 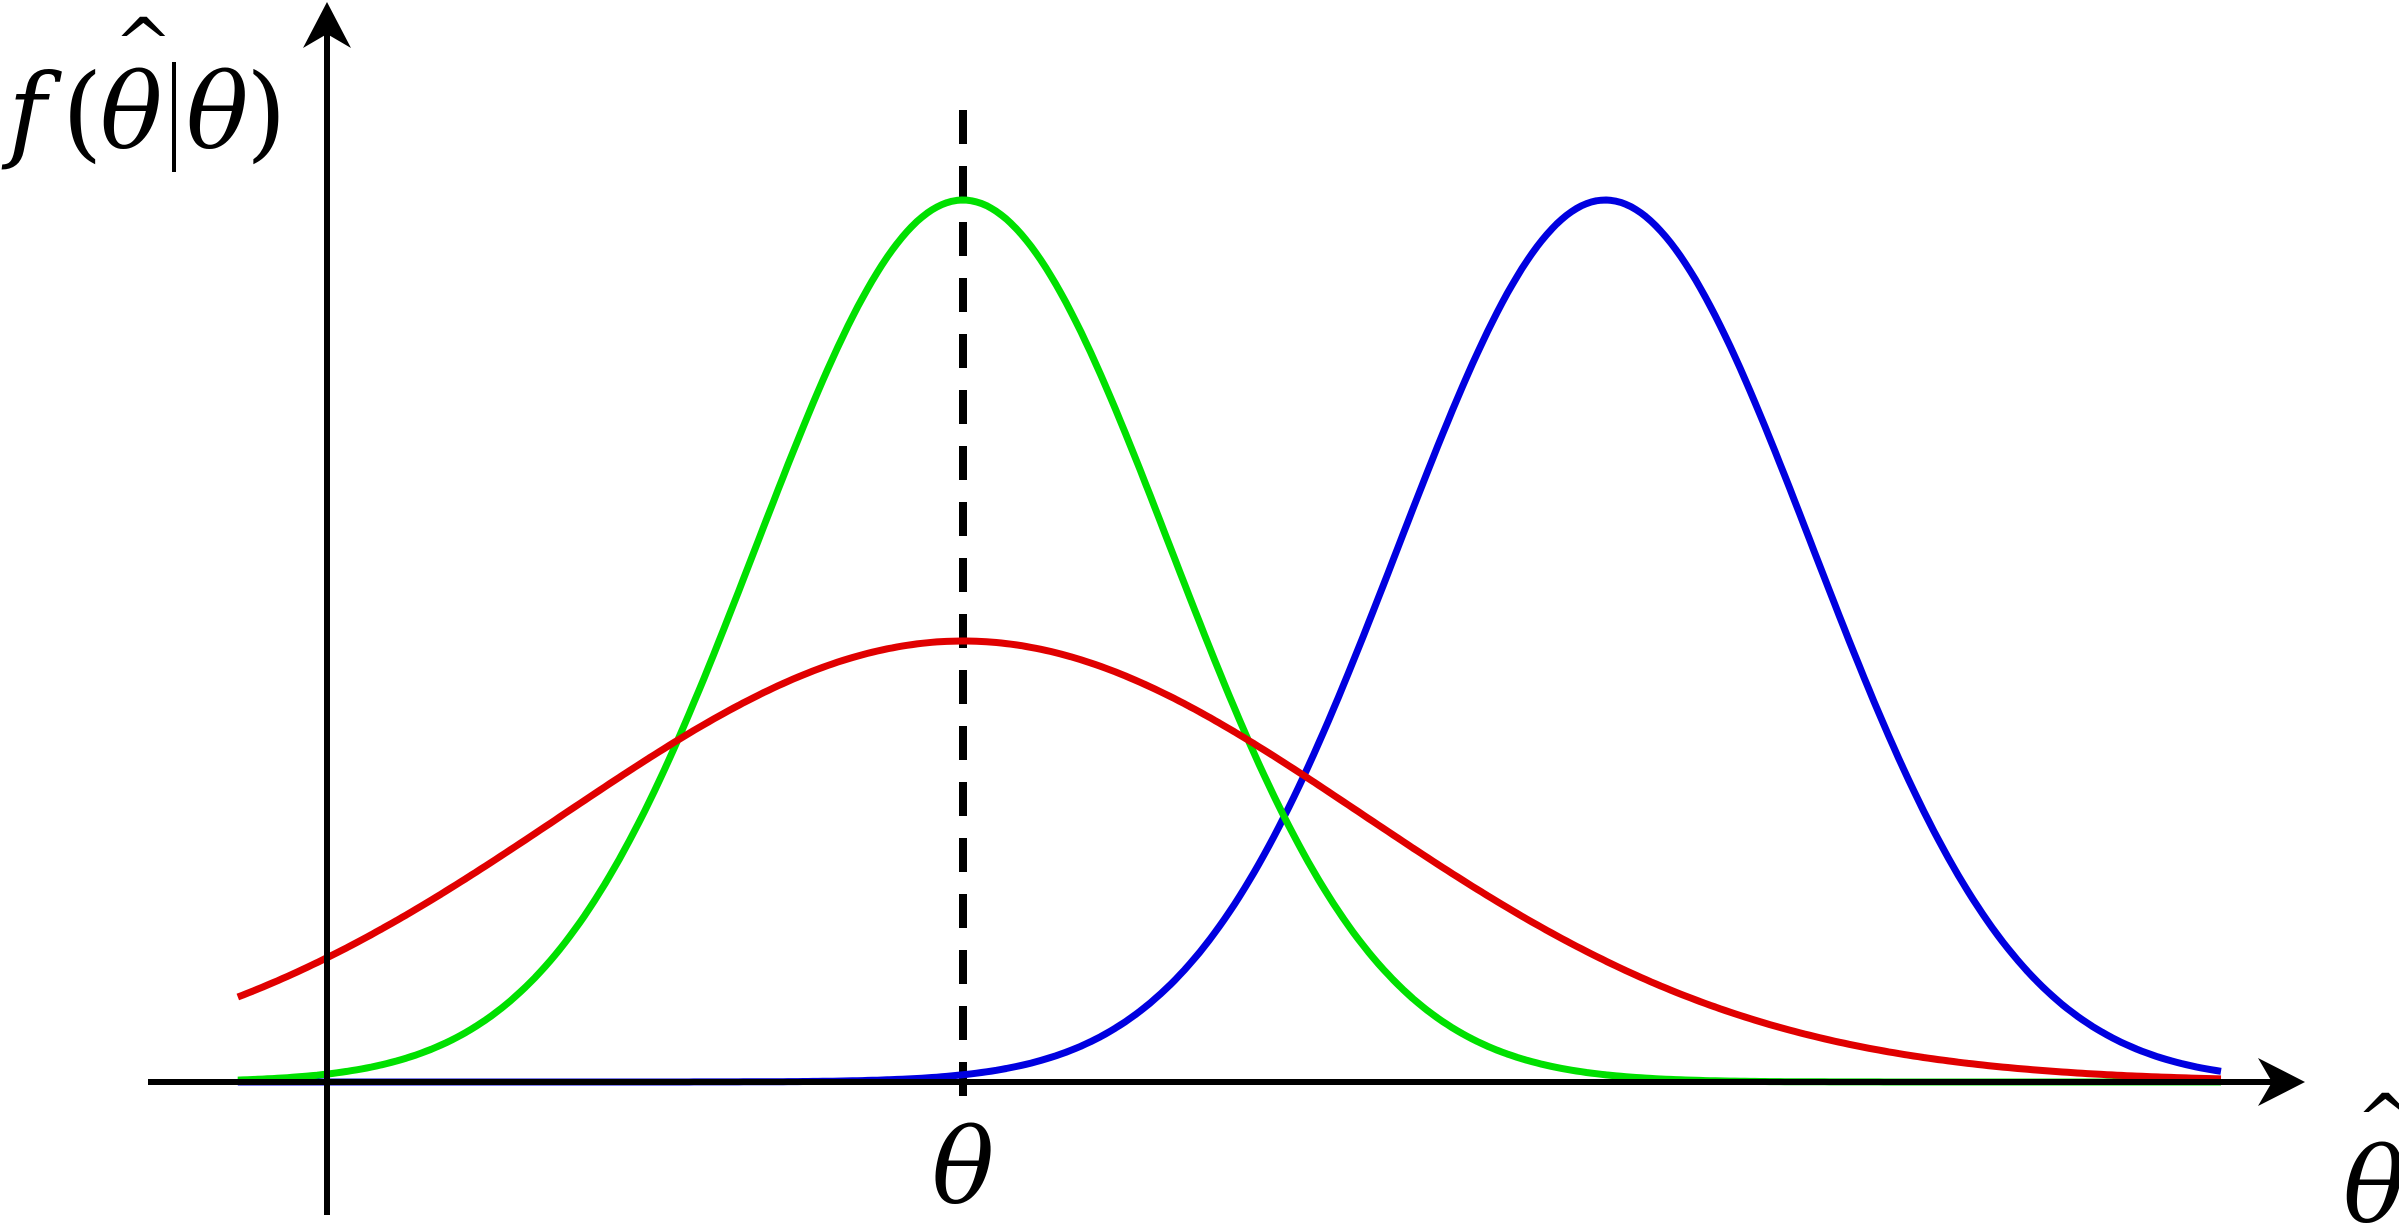 I want to click on x-axis-arrowhead, so click(x=2281, y=1082).